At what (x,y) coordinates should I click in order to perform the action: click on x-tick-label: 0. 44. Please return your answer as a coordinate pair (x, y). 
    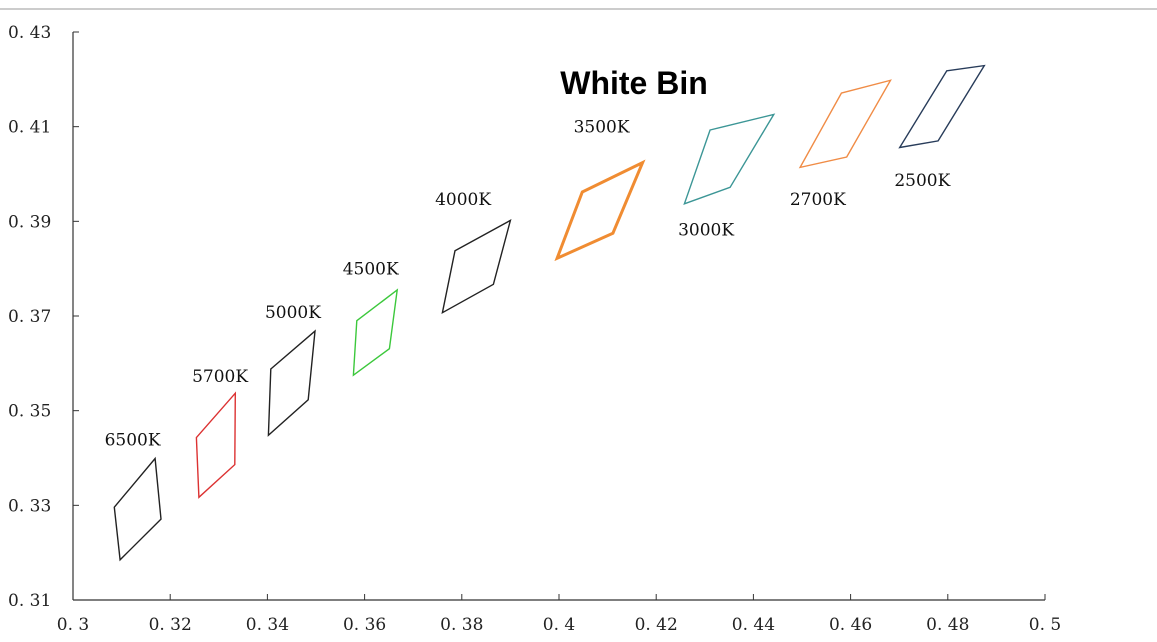
    Looking at the image, I should click on (753, 625).